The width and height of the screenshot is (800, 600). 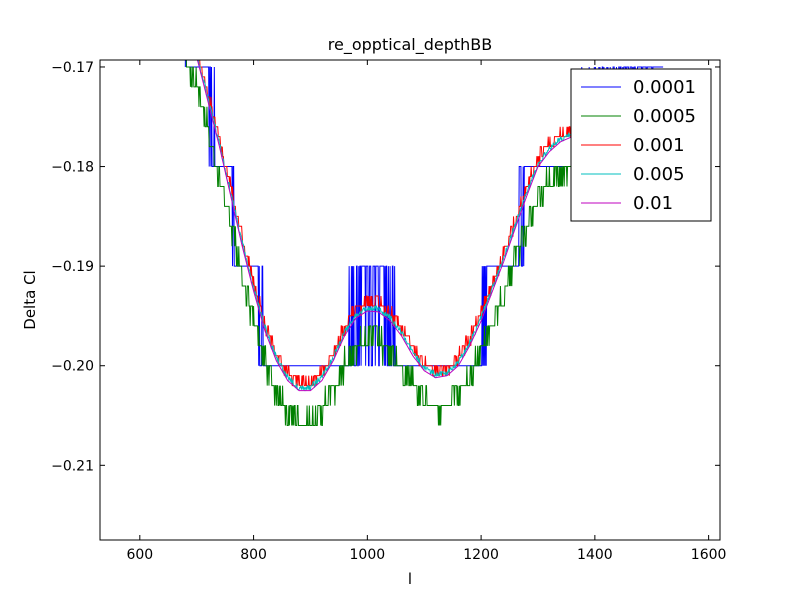 What do you see at coordinates (709, 555) in the screenshot?
I see `x-tick-label: 1600` at bounding box center [709, 555].